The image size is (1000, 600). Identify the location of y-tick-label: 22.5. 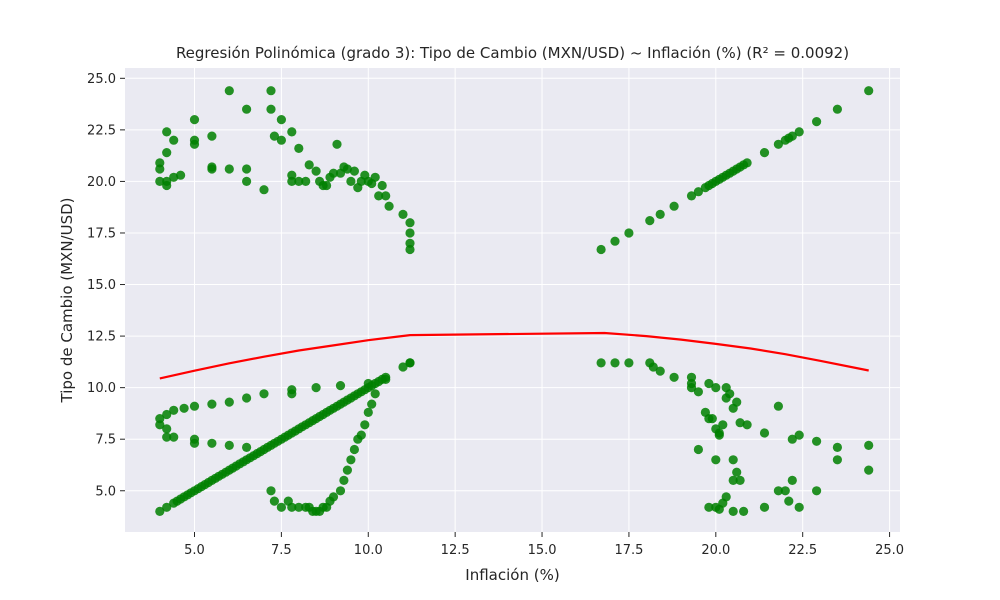
(101, 130).